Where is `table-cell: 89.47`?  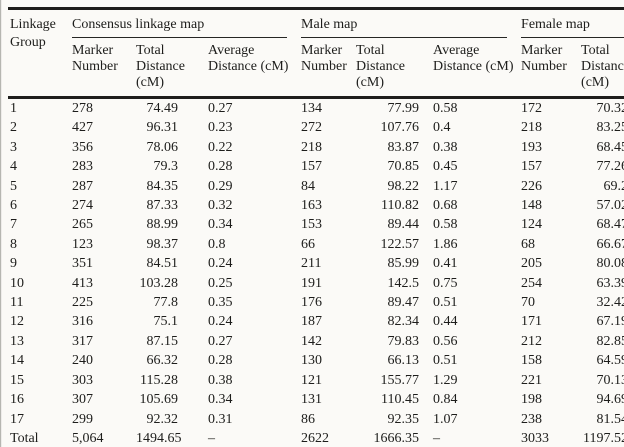
table-cell: 89.47 is located at coordinates (403, 303).